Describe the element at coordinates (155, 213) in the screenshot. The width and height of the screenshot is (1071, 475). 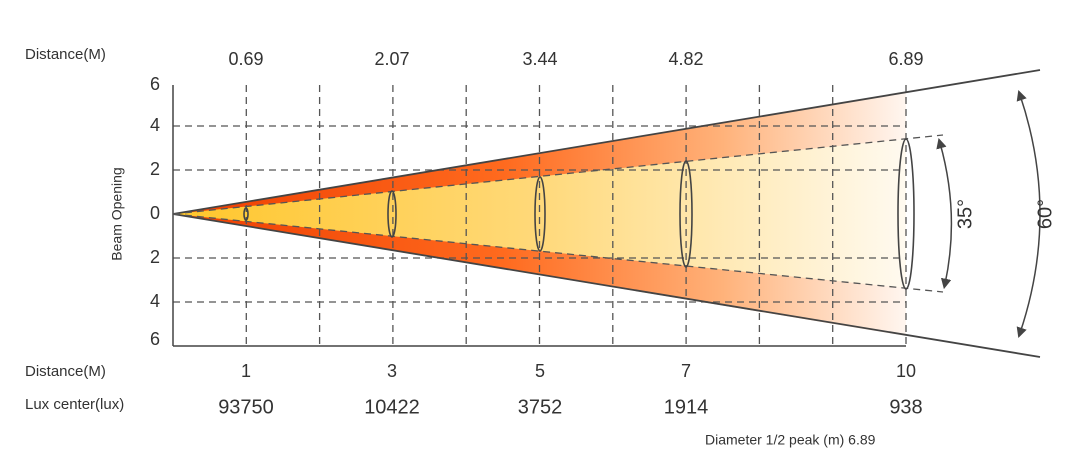
I see `y-tick-label: 0` at that location.